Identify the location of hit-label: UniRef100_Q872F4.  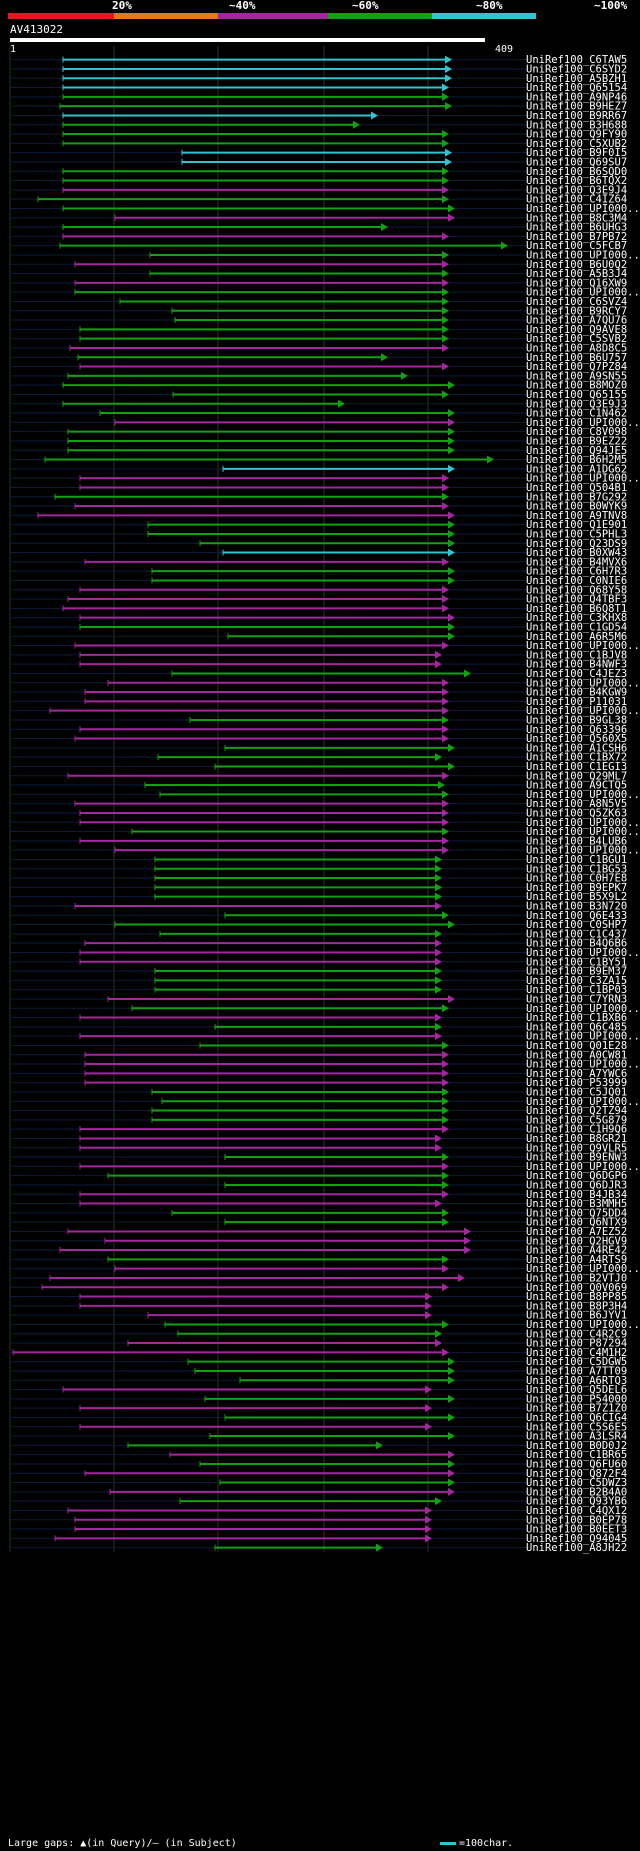
(576, 1474).